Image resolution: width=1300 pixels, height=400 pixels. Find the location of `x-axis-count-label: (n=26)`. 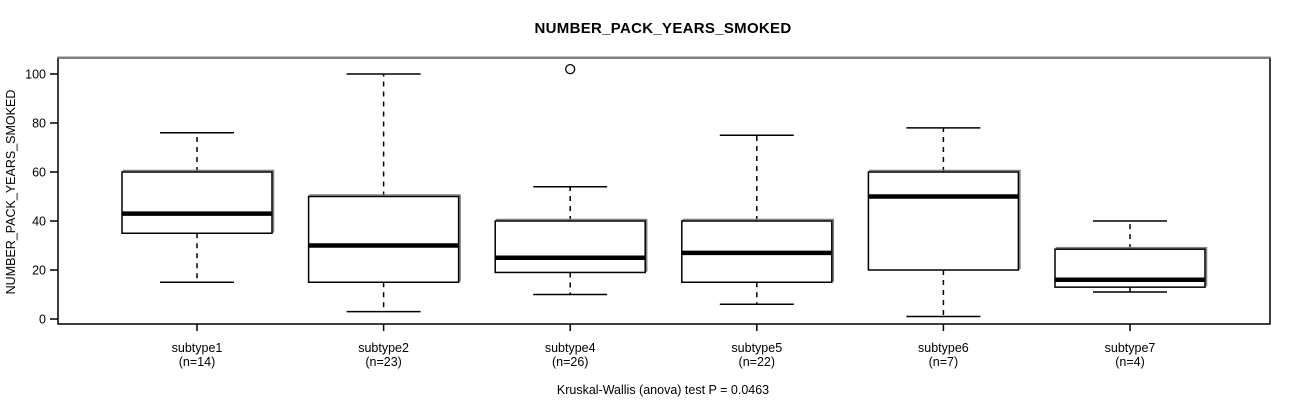

x-axis-count-label: (n=26) is located at coordinates (570, 362).